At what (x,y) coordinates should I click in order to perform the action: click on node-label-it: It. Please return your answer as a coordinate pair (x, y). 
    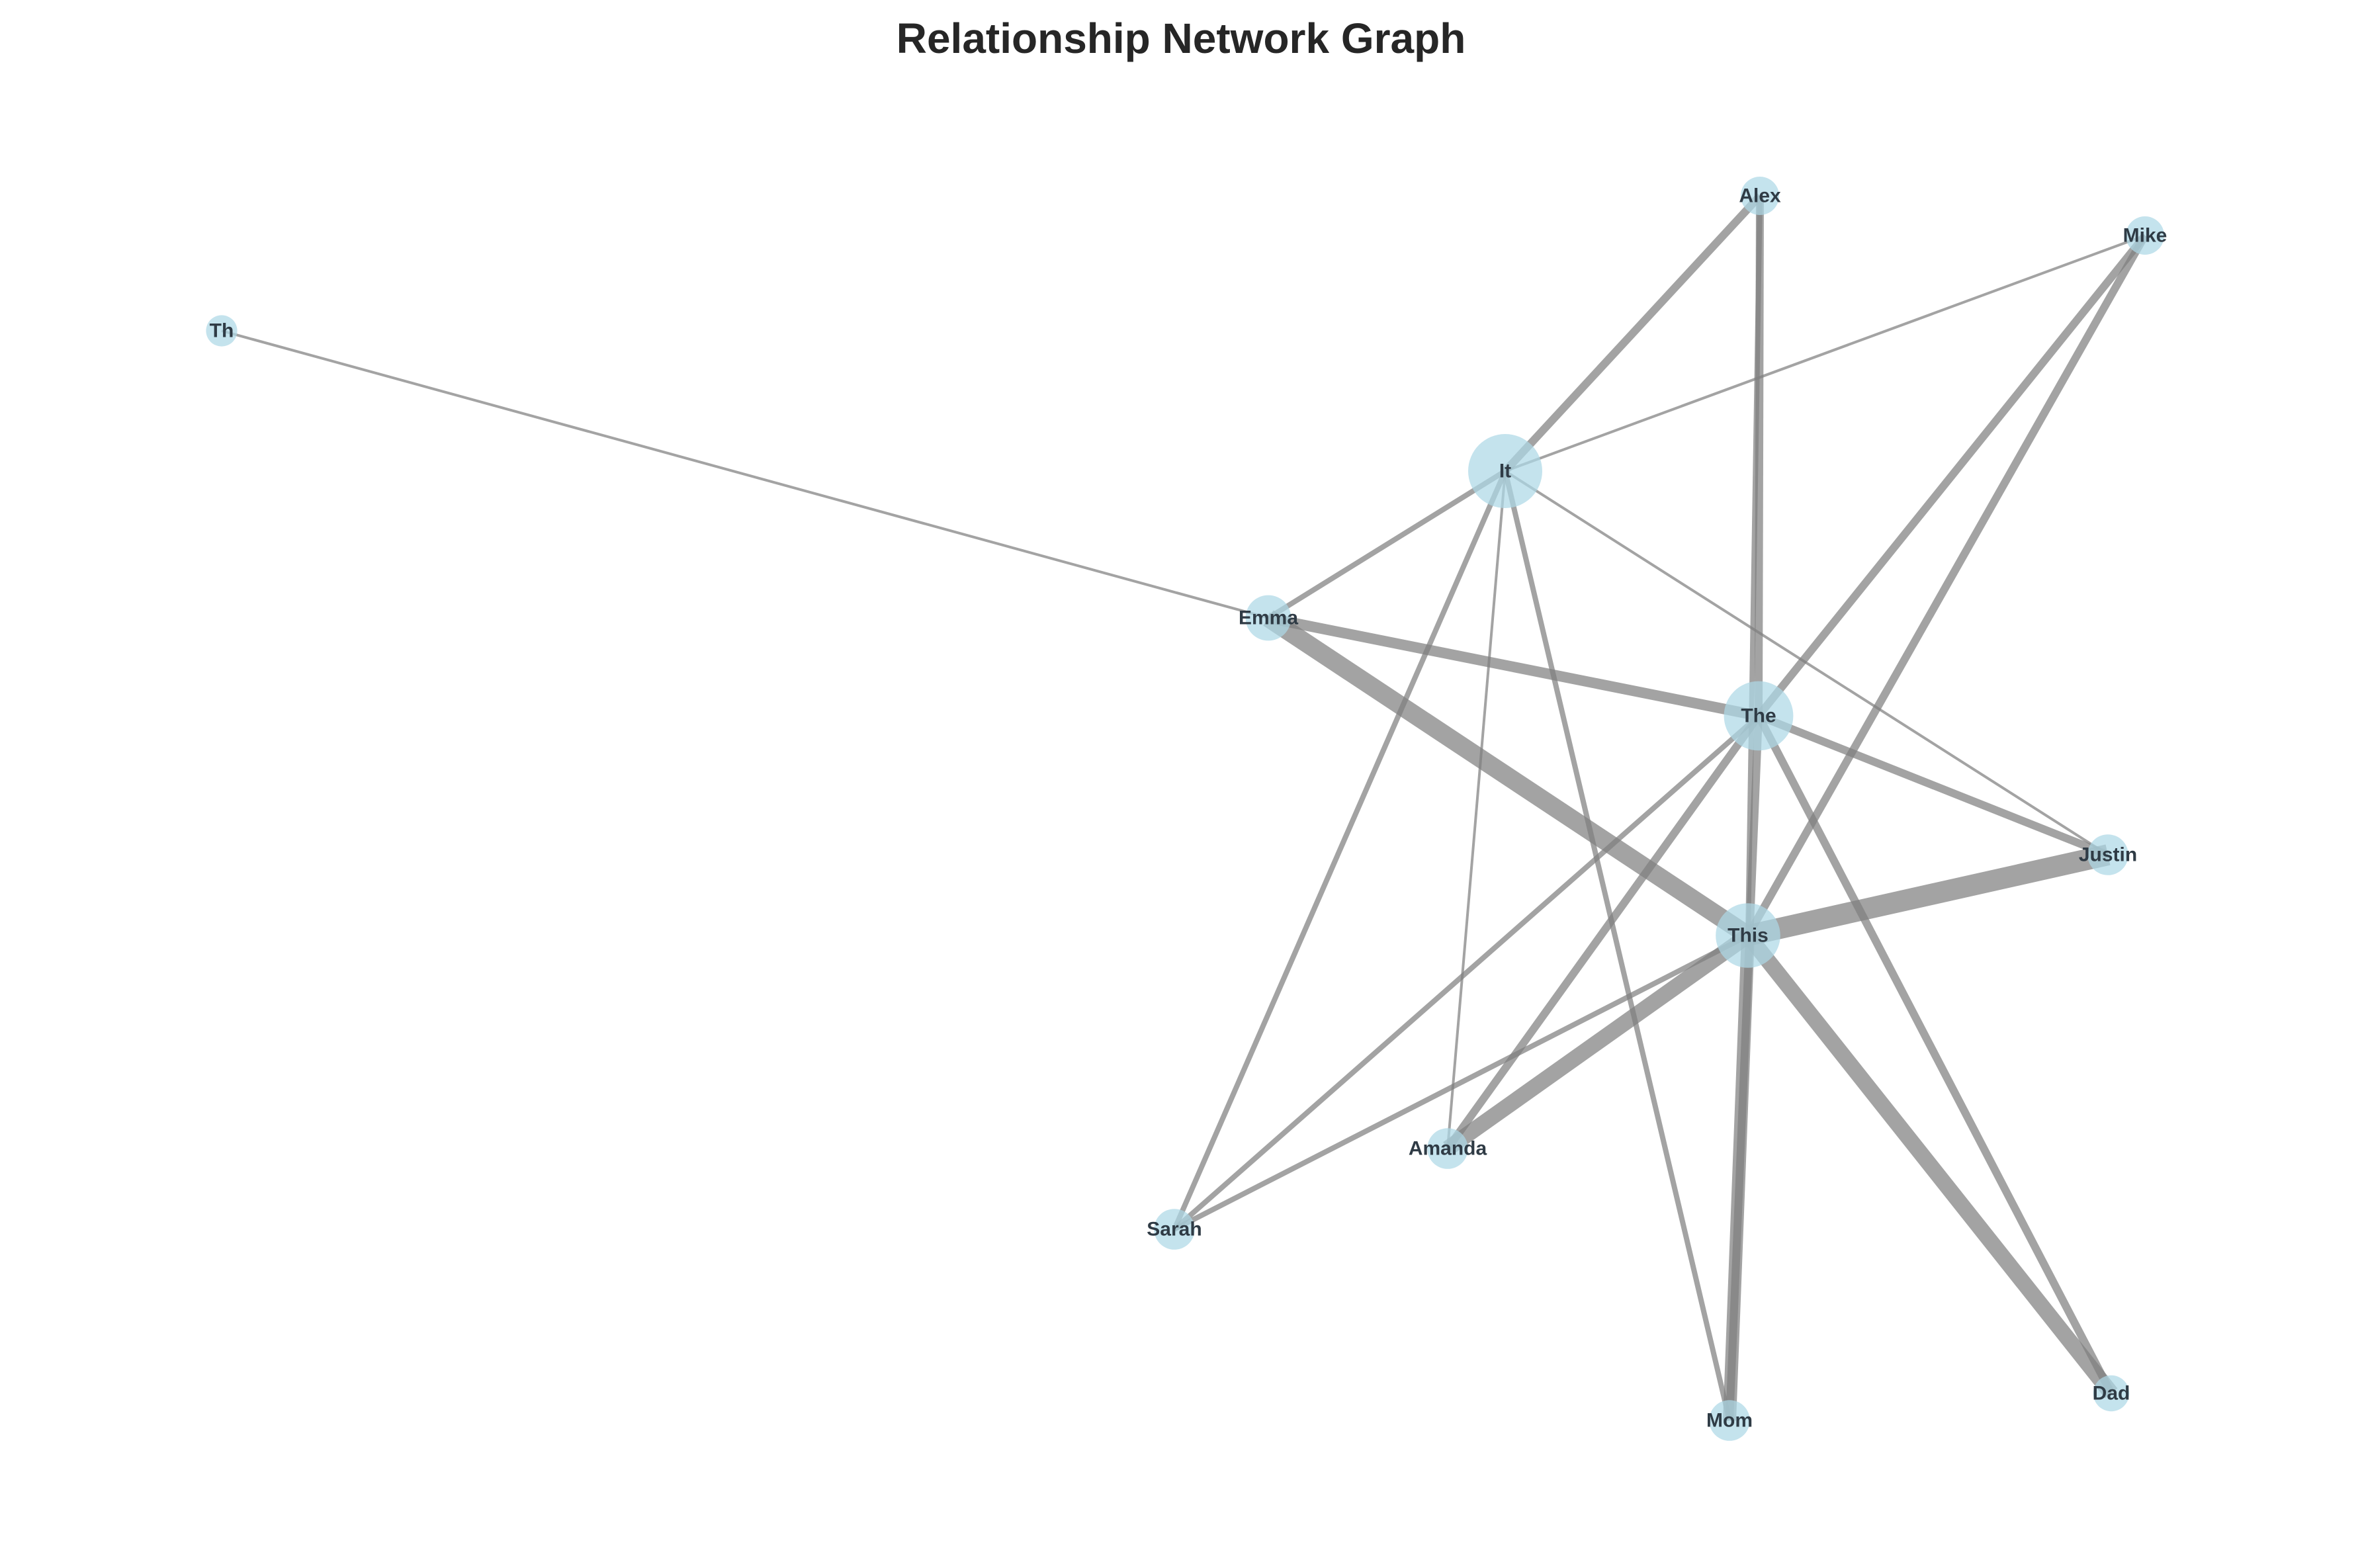
    Looking at the image, I should click on (1505, 471).